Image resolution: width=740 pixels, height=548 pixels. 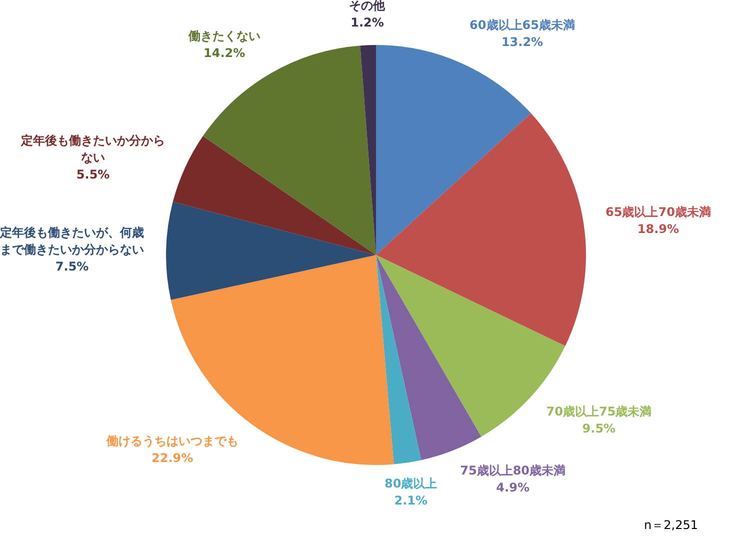 What do you see at coordinates (599, 429) in the screenshot?
I see `data-label: 9.5%` at bounding box center [599, 429].